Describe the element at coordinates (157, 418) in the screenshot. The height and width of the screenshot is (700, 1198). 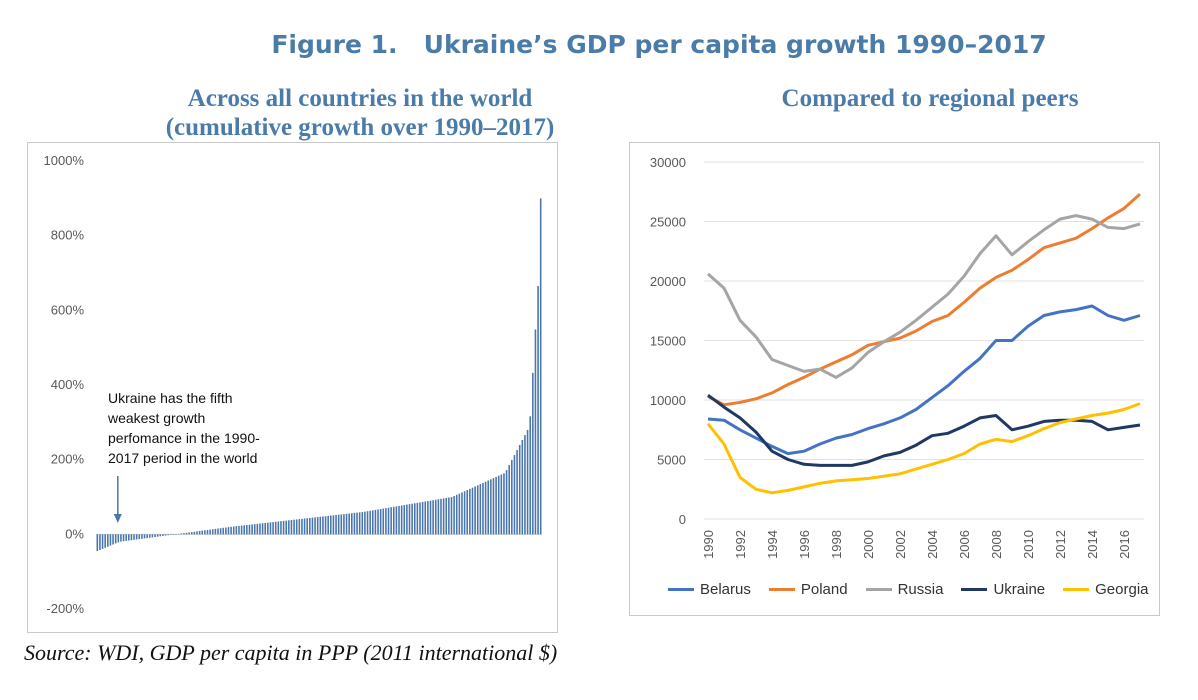
I see `annotation-line-2: weakest growth` at that location.